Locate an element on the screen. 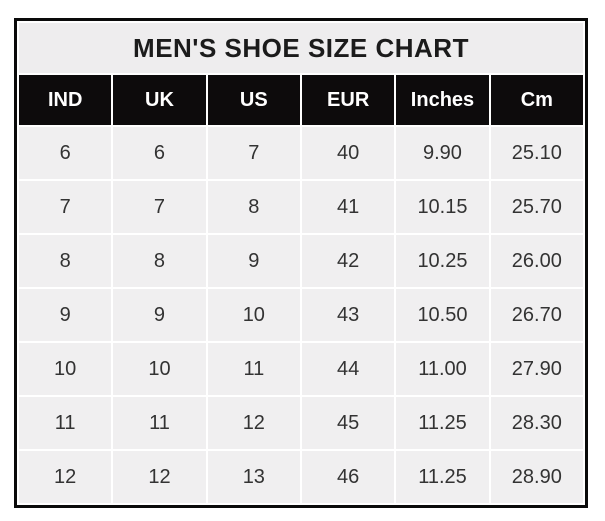  cell-cm: 28.30 is located at coordinates (536, 423).